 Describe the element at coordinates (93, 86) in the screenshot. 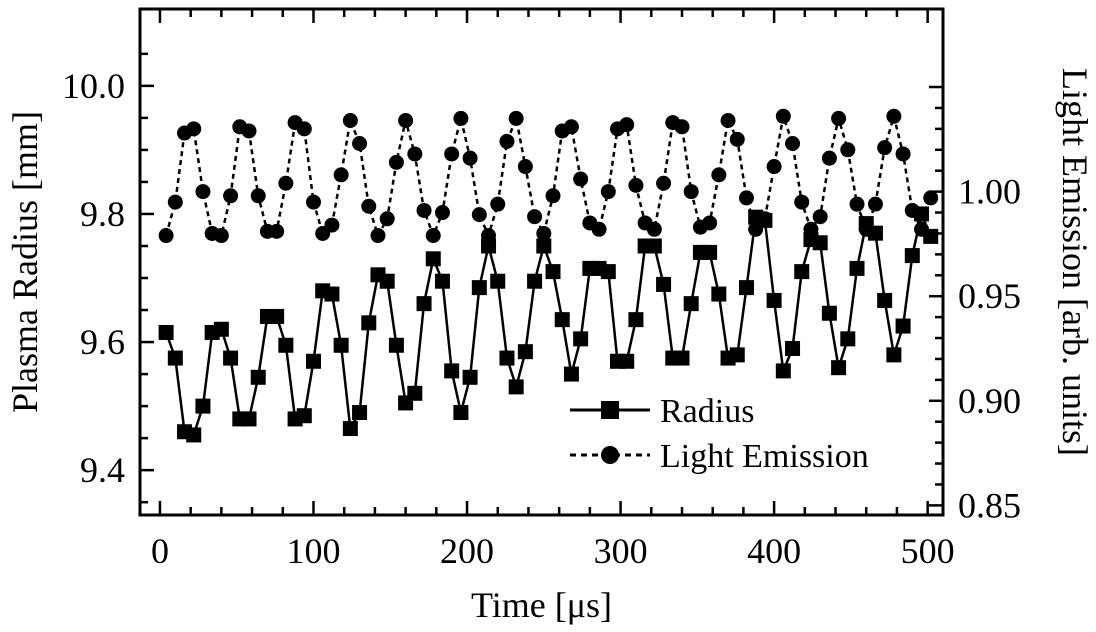

I see `y-left-tick-label: 10.0` at that location.